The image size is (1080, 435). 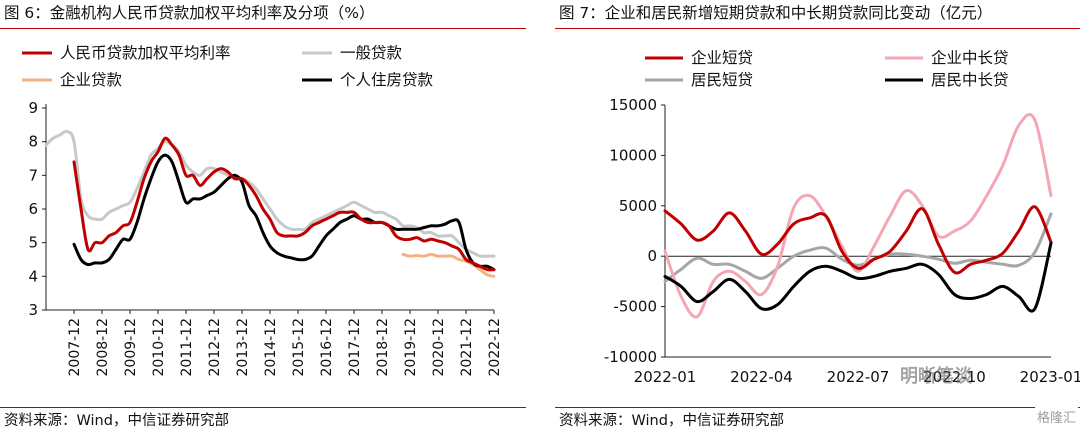 I want to click on right-figure-title: 图 7：企业和居民新增短期贷款和中长期贷款同比变动（亿元）, so click(x=776, y=13).